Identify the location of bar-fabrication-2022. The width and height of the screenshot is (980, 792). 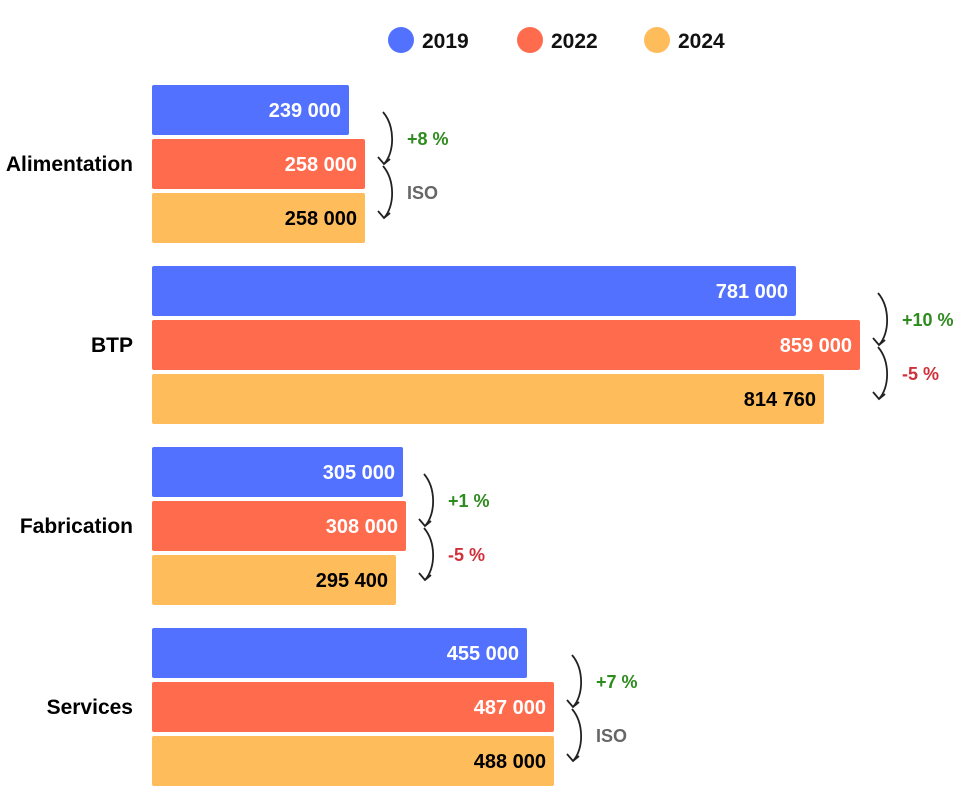
(279, 526).